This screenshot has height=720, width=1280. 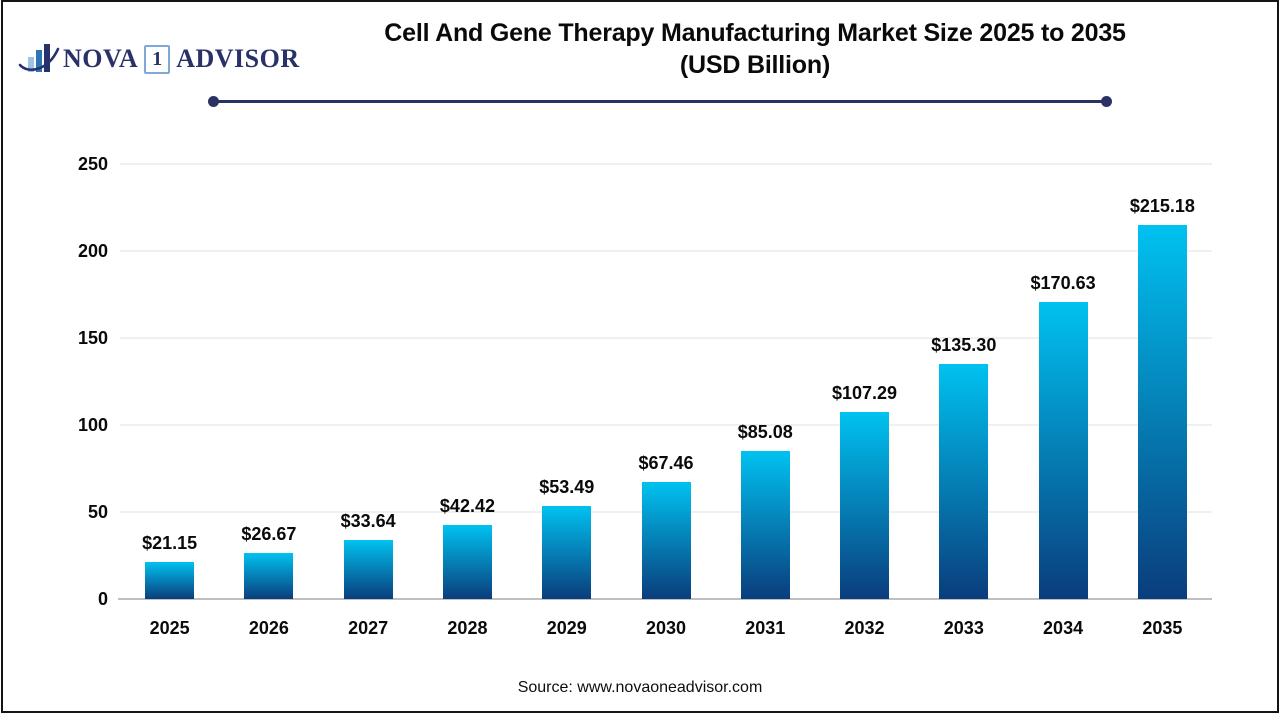 I want to click on novaone-advisor-logo: NOVA 1 ADVISOR, so click(x=159, y=59).